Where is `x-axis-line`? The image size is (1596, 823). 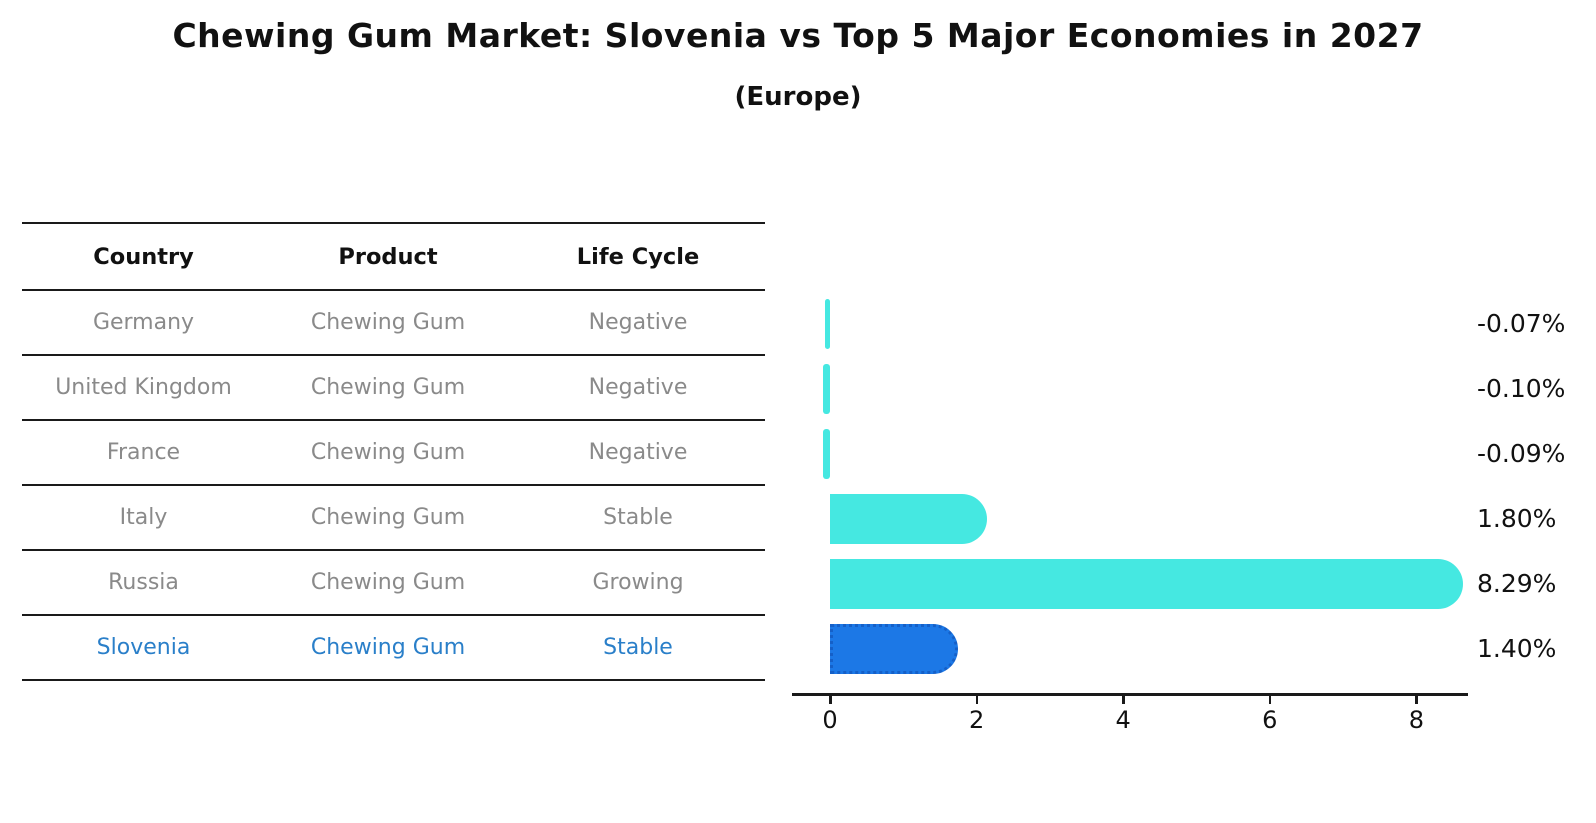
x-axis-line is located at coordinates (1130, 694).